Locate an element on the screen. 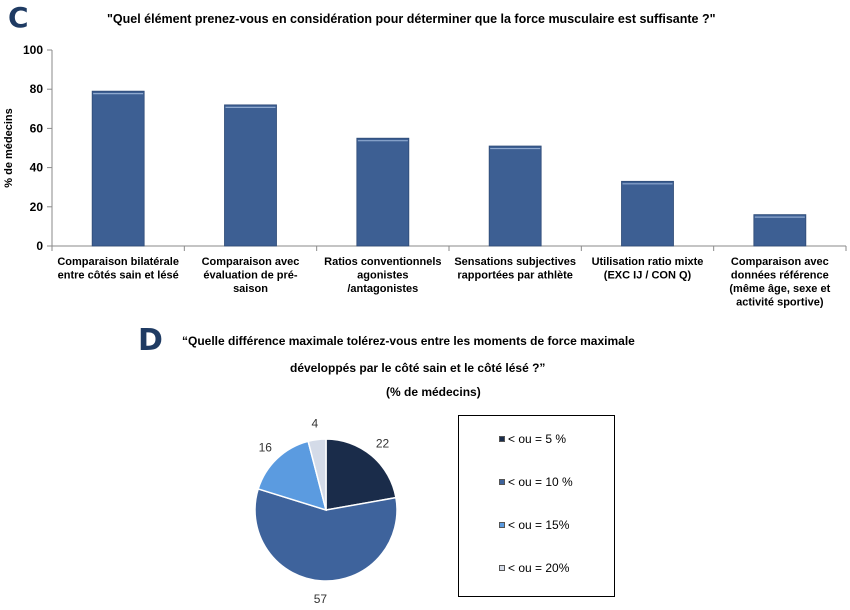 The width and height of the screenshot is (850, 610). y-axis-label: % de médecins is located at coordinates (9, 147).